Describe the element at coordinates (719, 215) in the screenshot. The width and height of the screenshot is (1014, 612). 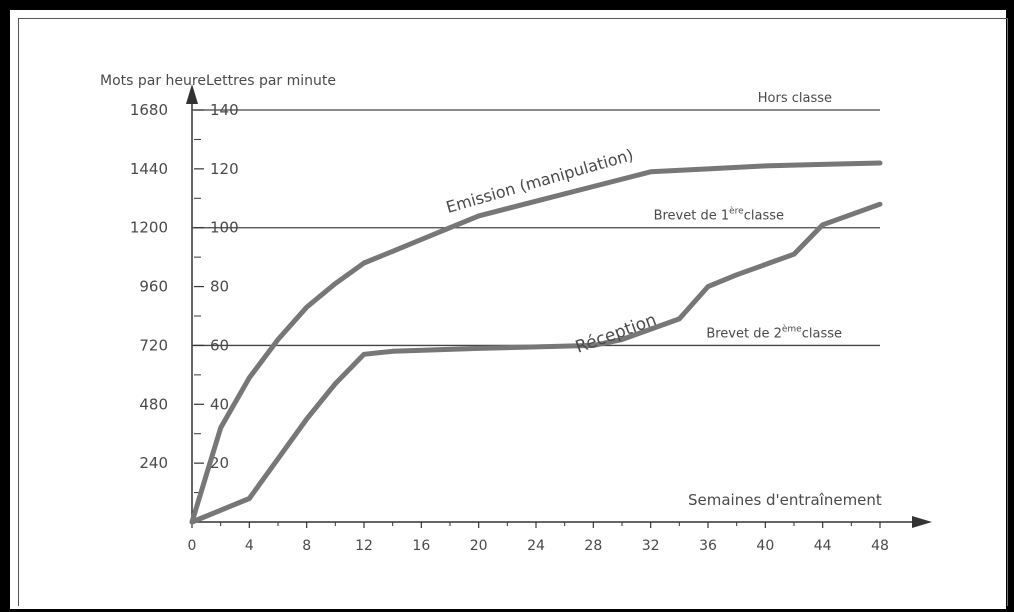
I see `reference-line-label: Brevet de 1èreclasse` at that location.